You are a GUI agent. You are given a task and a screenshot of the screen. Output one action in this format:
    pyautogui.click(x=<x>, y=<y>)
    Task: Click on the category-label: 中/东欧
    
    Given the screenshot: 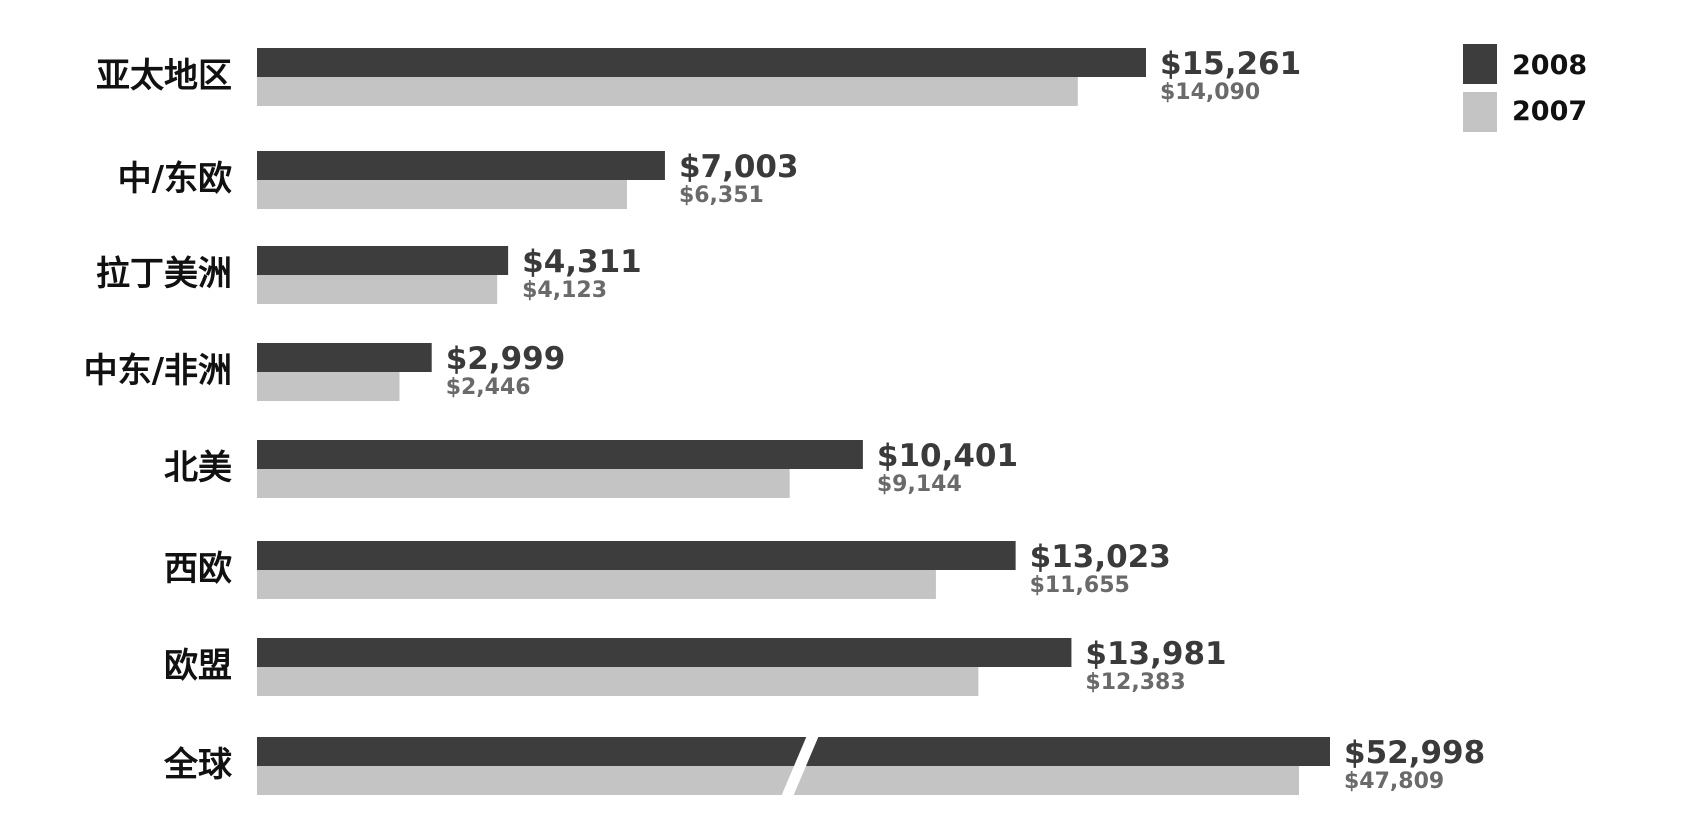 What is the action you would take?
    pyautogui.click(x=175, y=179)
    